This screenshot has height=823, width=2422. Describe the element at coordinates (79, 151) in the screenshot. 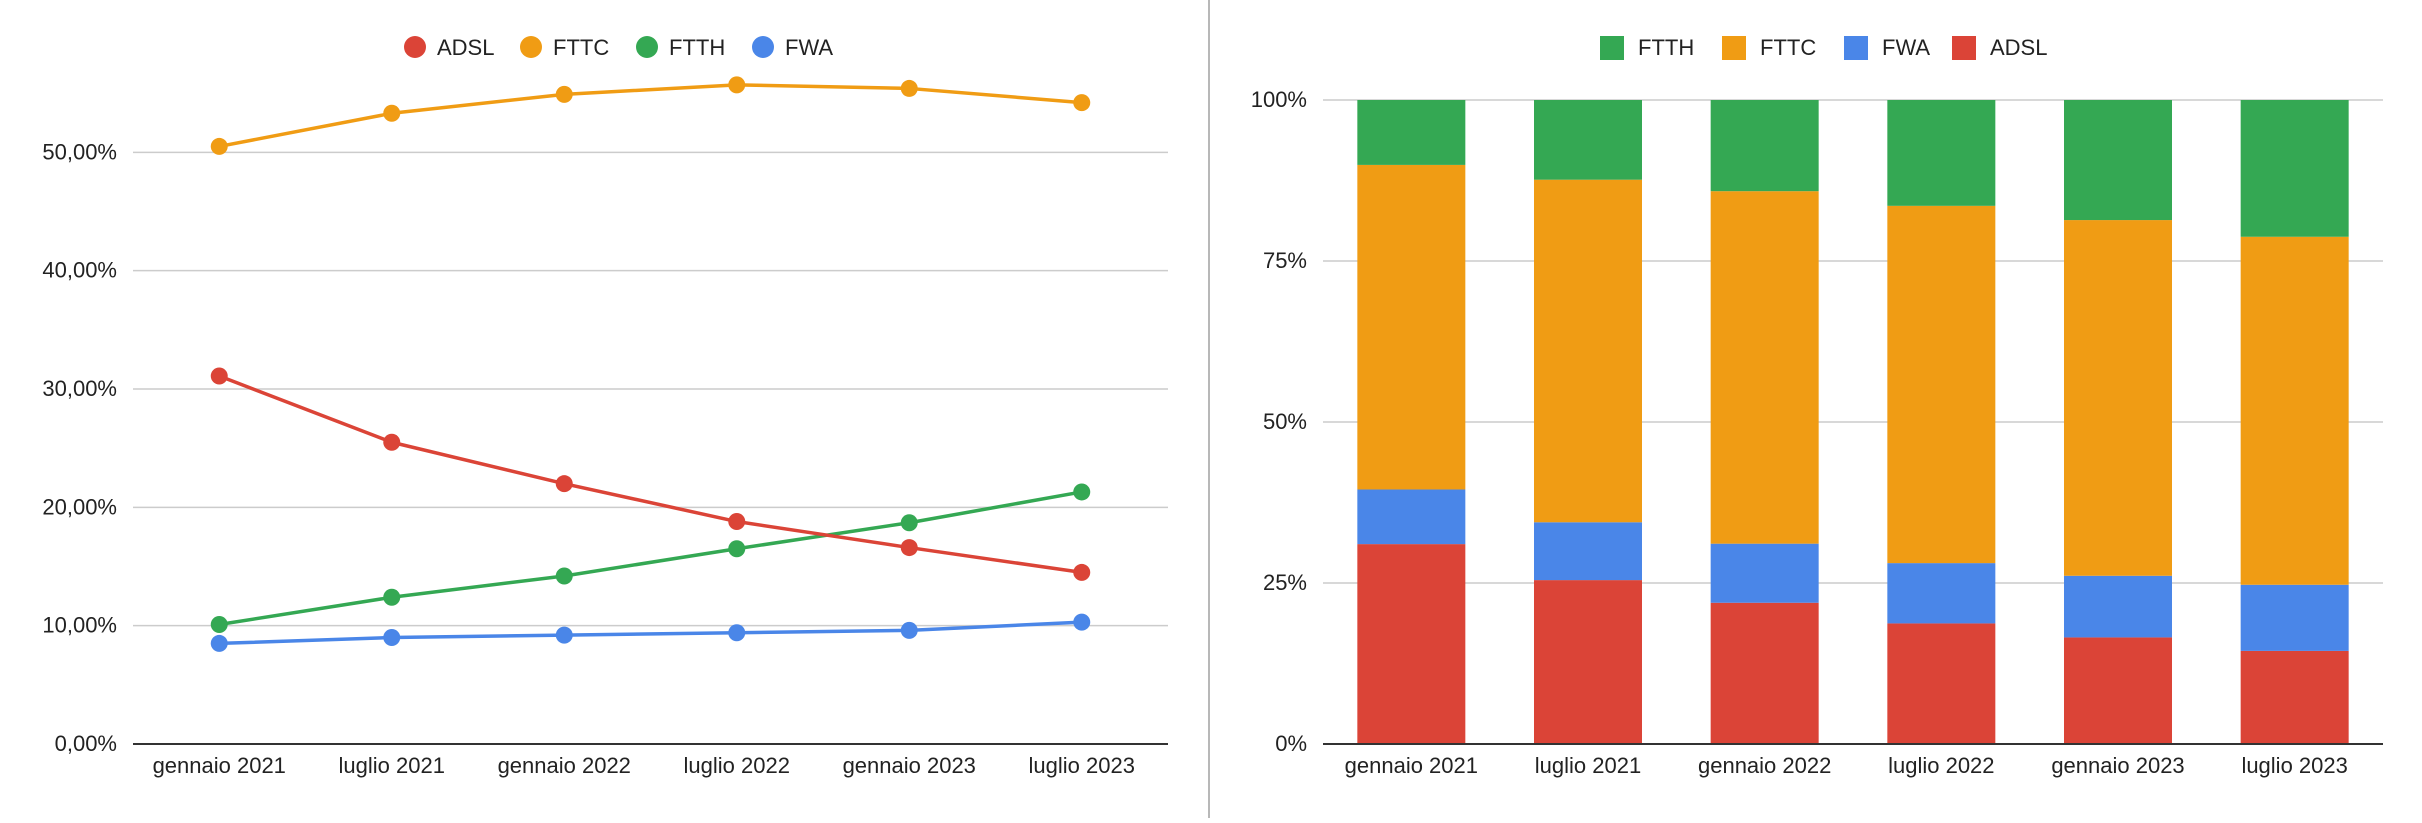

I see `y-tick-label: 50,00%` at that location.